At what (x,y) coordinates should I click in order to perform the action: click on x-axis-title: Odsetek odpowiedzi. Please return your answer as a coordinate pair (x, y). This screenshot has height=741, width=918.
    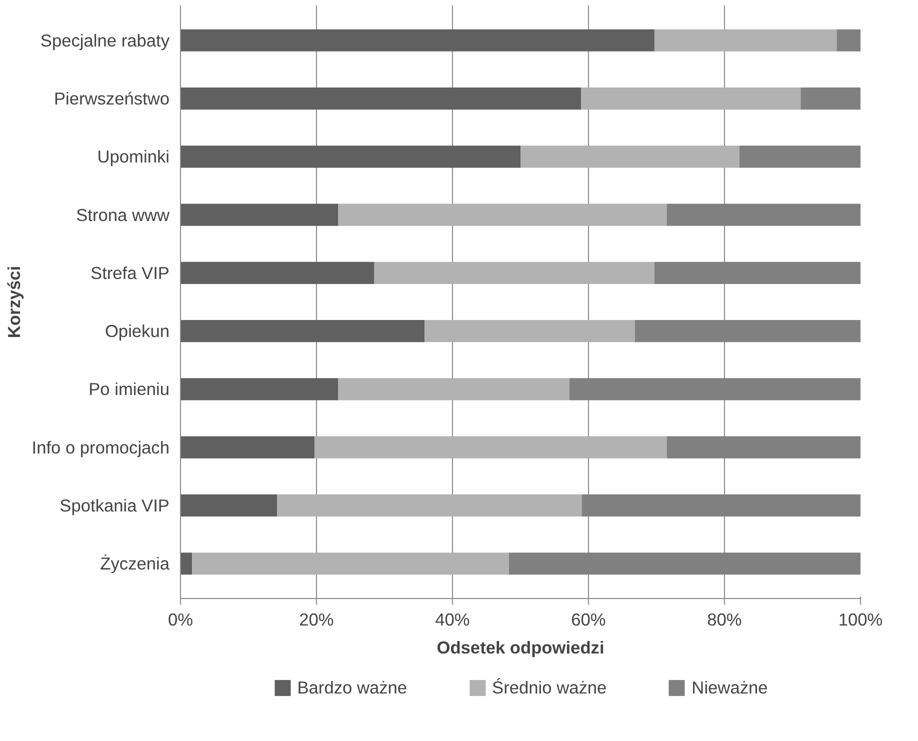
    Looking at the image, I should click on (520, 648).